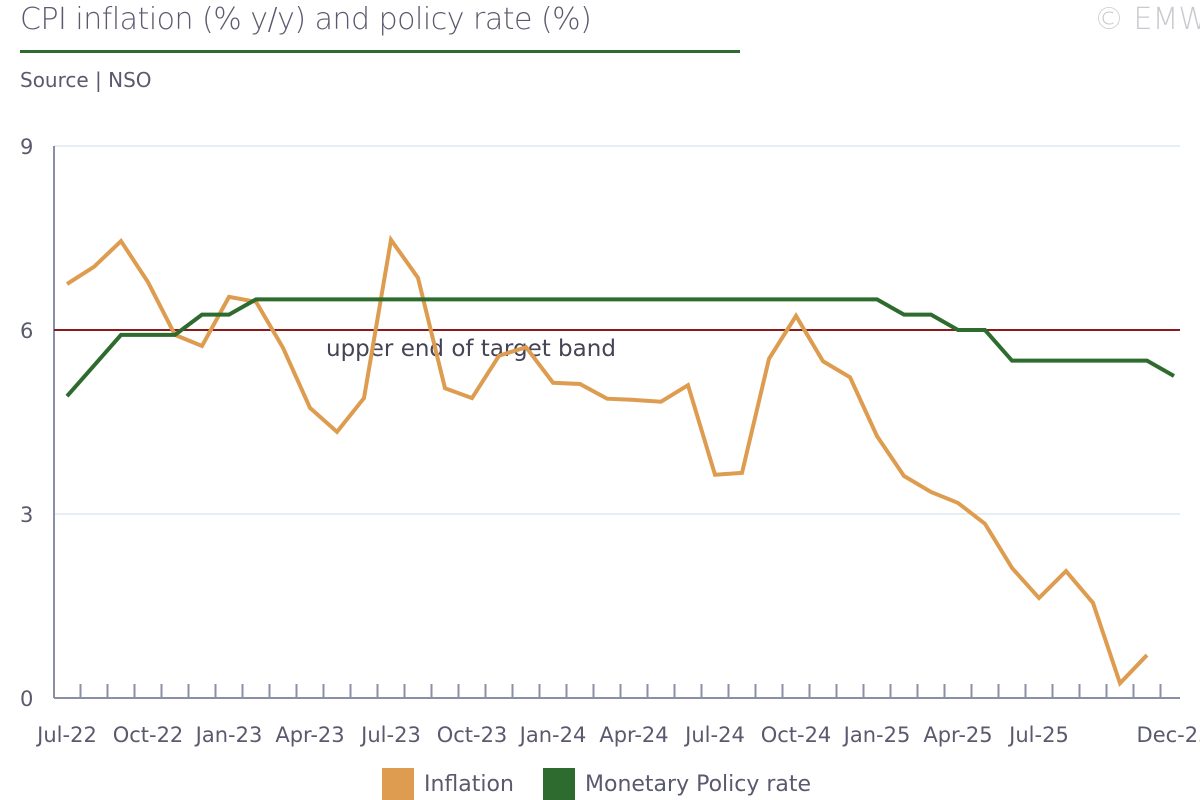 The image size is (1200, 800). What do you see at coordinates (1146, 19) in the screenshot?
I see `copyright-watermark: © EMW` at bounding box center [1146, 19].